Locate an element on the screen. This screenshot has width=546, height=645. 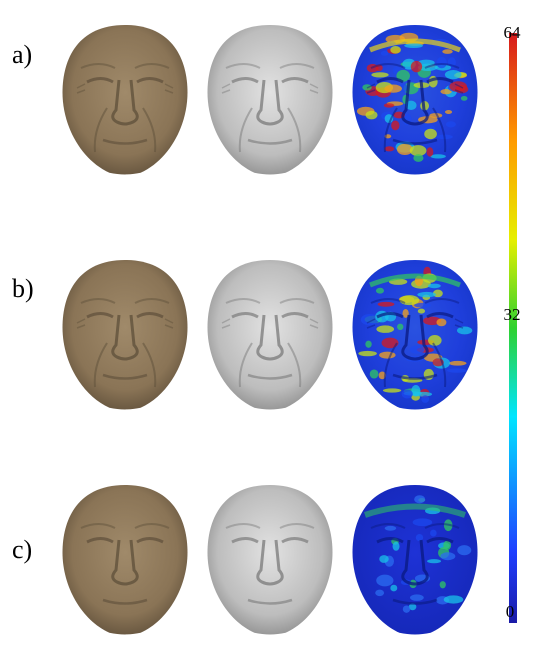
heatmap-forehead-band is located at coordinates (415, 510).